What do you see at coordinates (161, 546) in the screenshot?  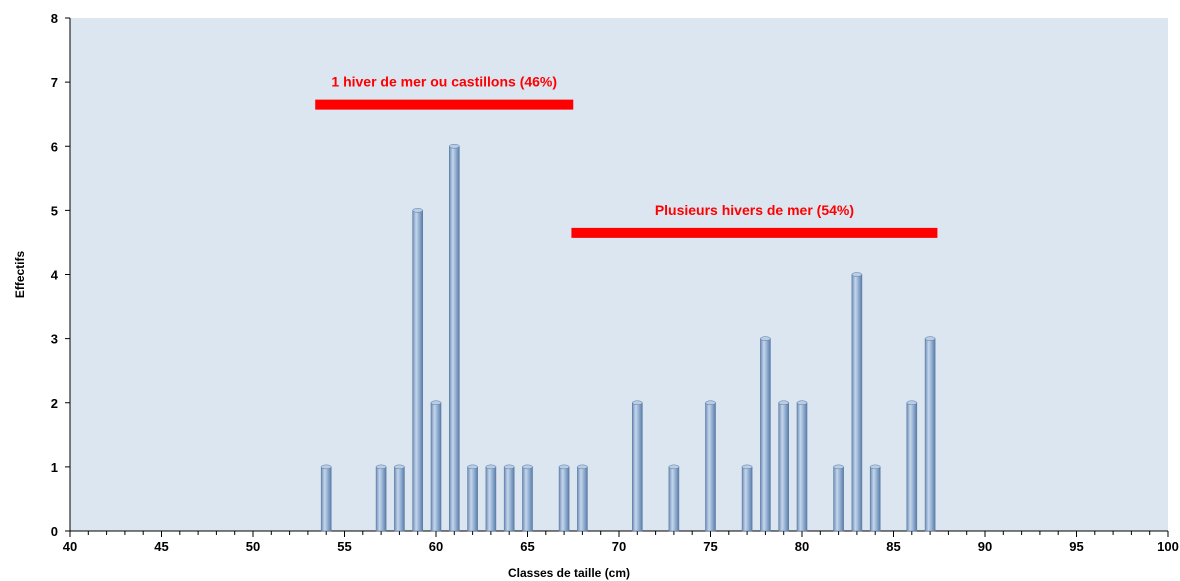 I see `x-tick-label: 45` at bounding box center [161, 546].